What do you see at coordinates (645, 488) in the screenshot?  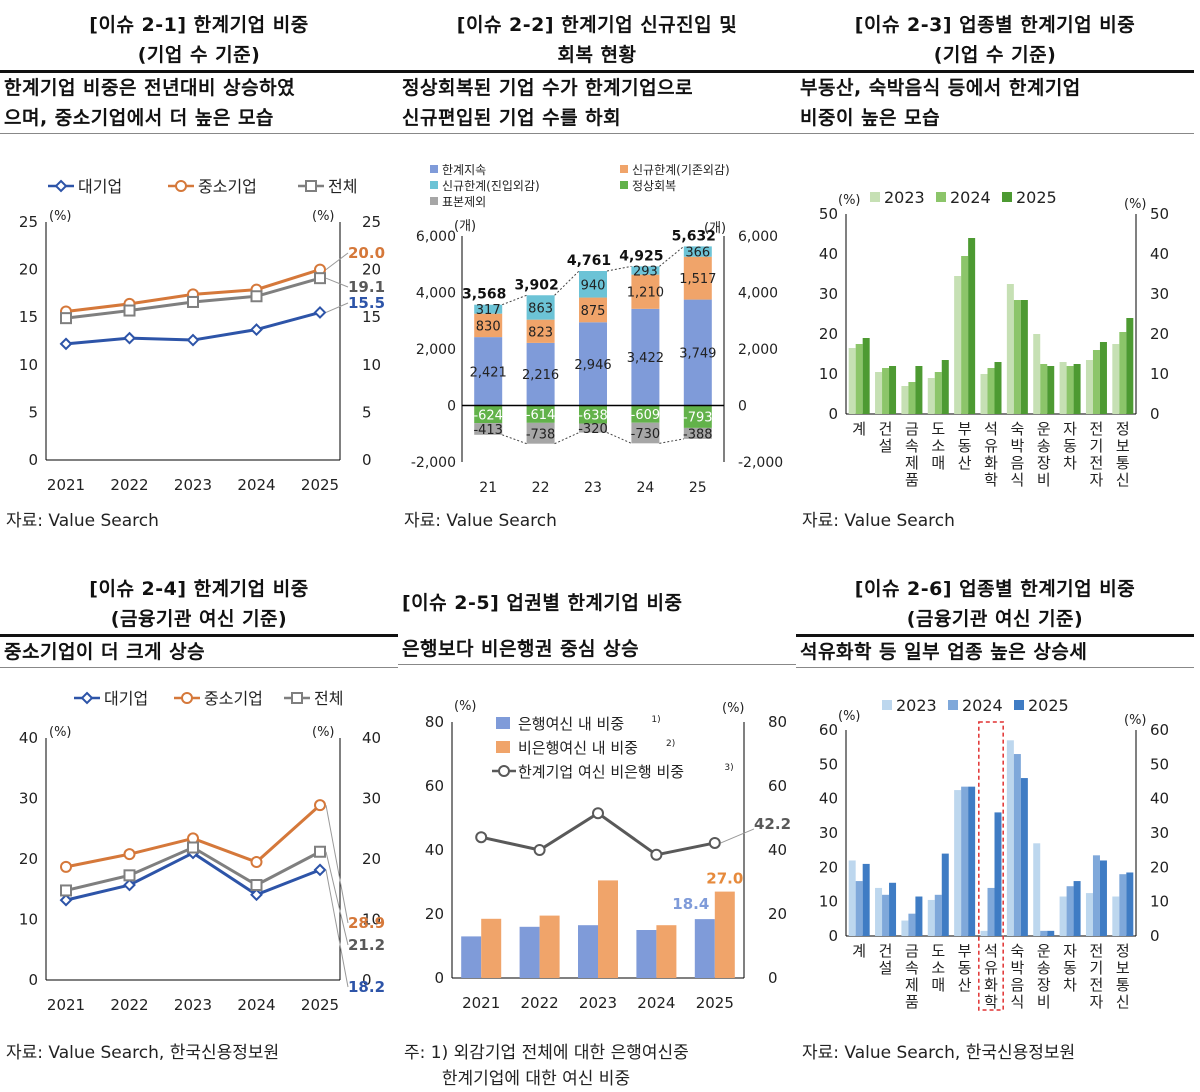 I see `x-tick-label: 24` at bounding box center [645, 488].